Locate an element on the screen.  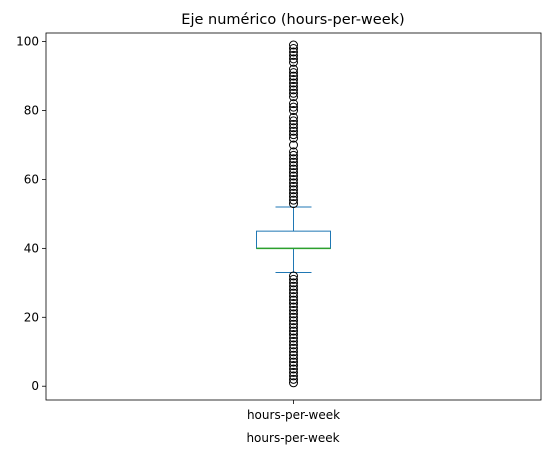
x-tick-label: hours-per-week is located at coordinates (293, 415).